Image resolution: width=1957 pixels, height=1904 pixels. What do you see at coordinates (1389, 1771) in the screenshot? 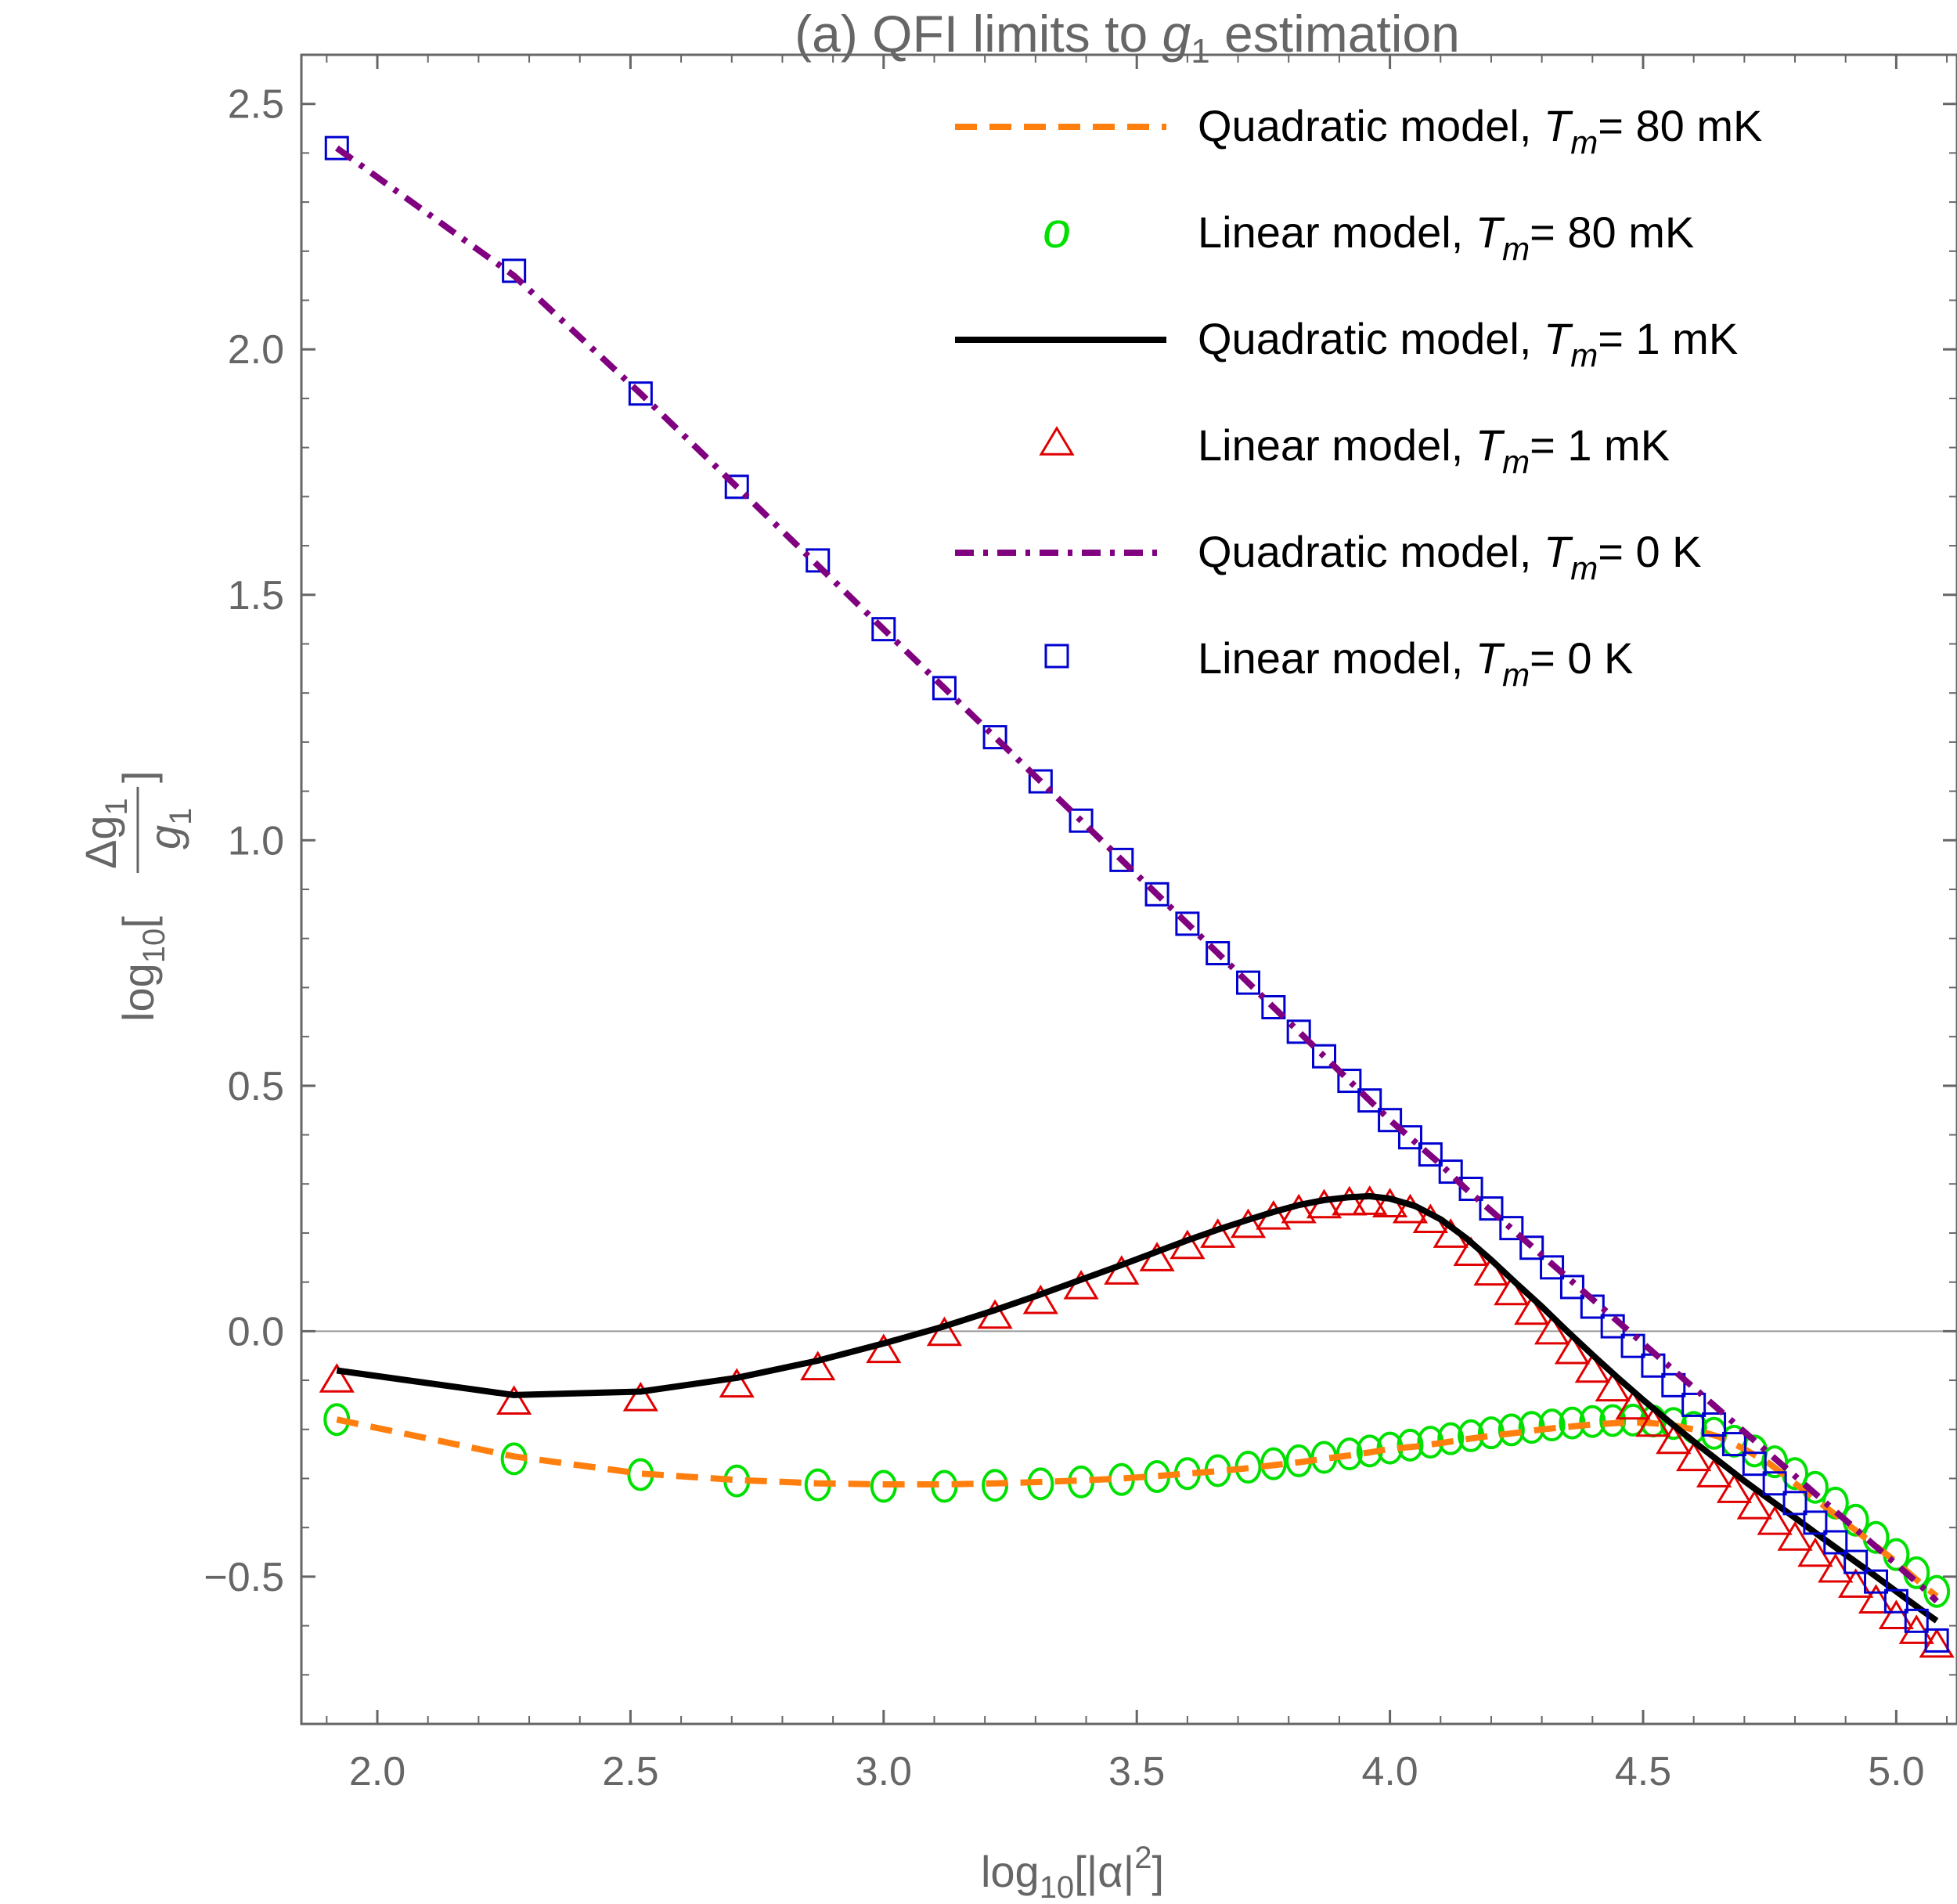
I see `x-tick-label: 4.0` at bounding box center [1389, 1771].